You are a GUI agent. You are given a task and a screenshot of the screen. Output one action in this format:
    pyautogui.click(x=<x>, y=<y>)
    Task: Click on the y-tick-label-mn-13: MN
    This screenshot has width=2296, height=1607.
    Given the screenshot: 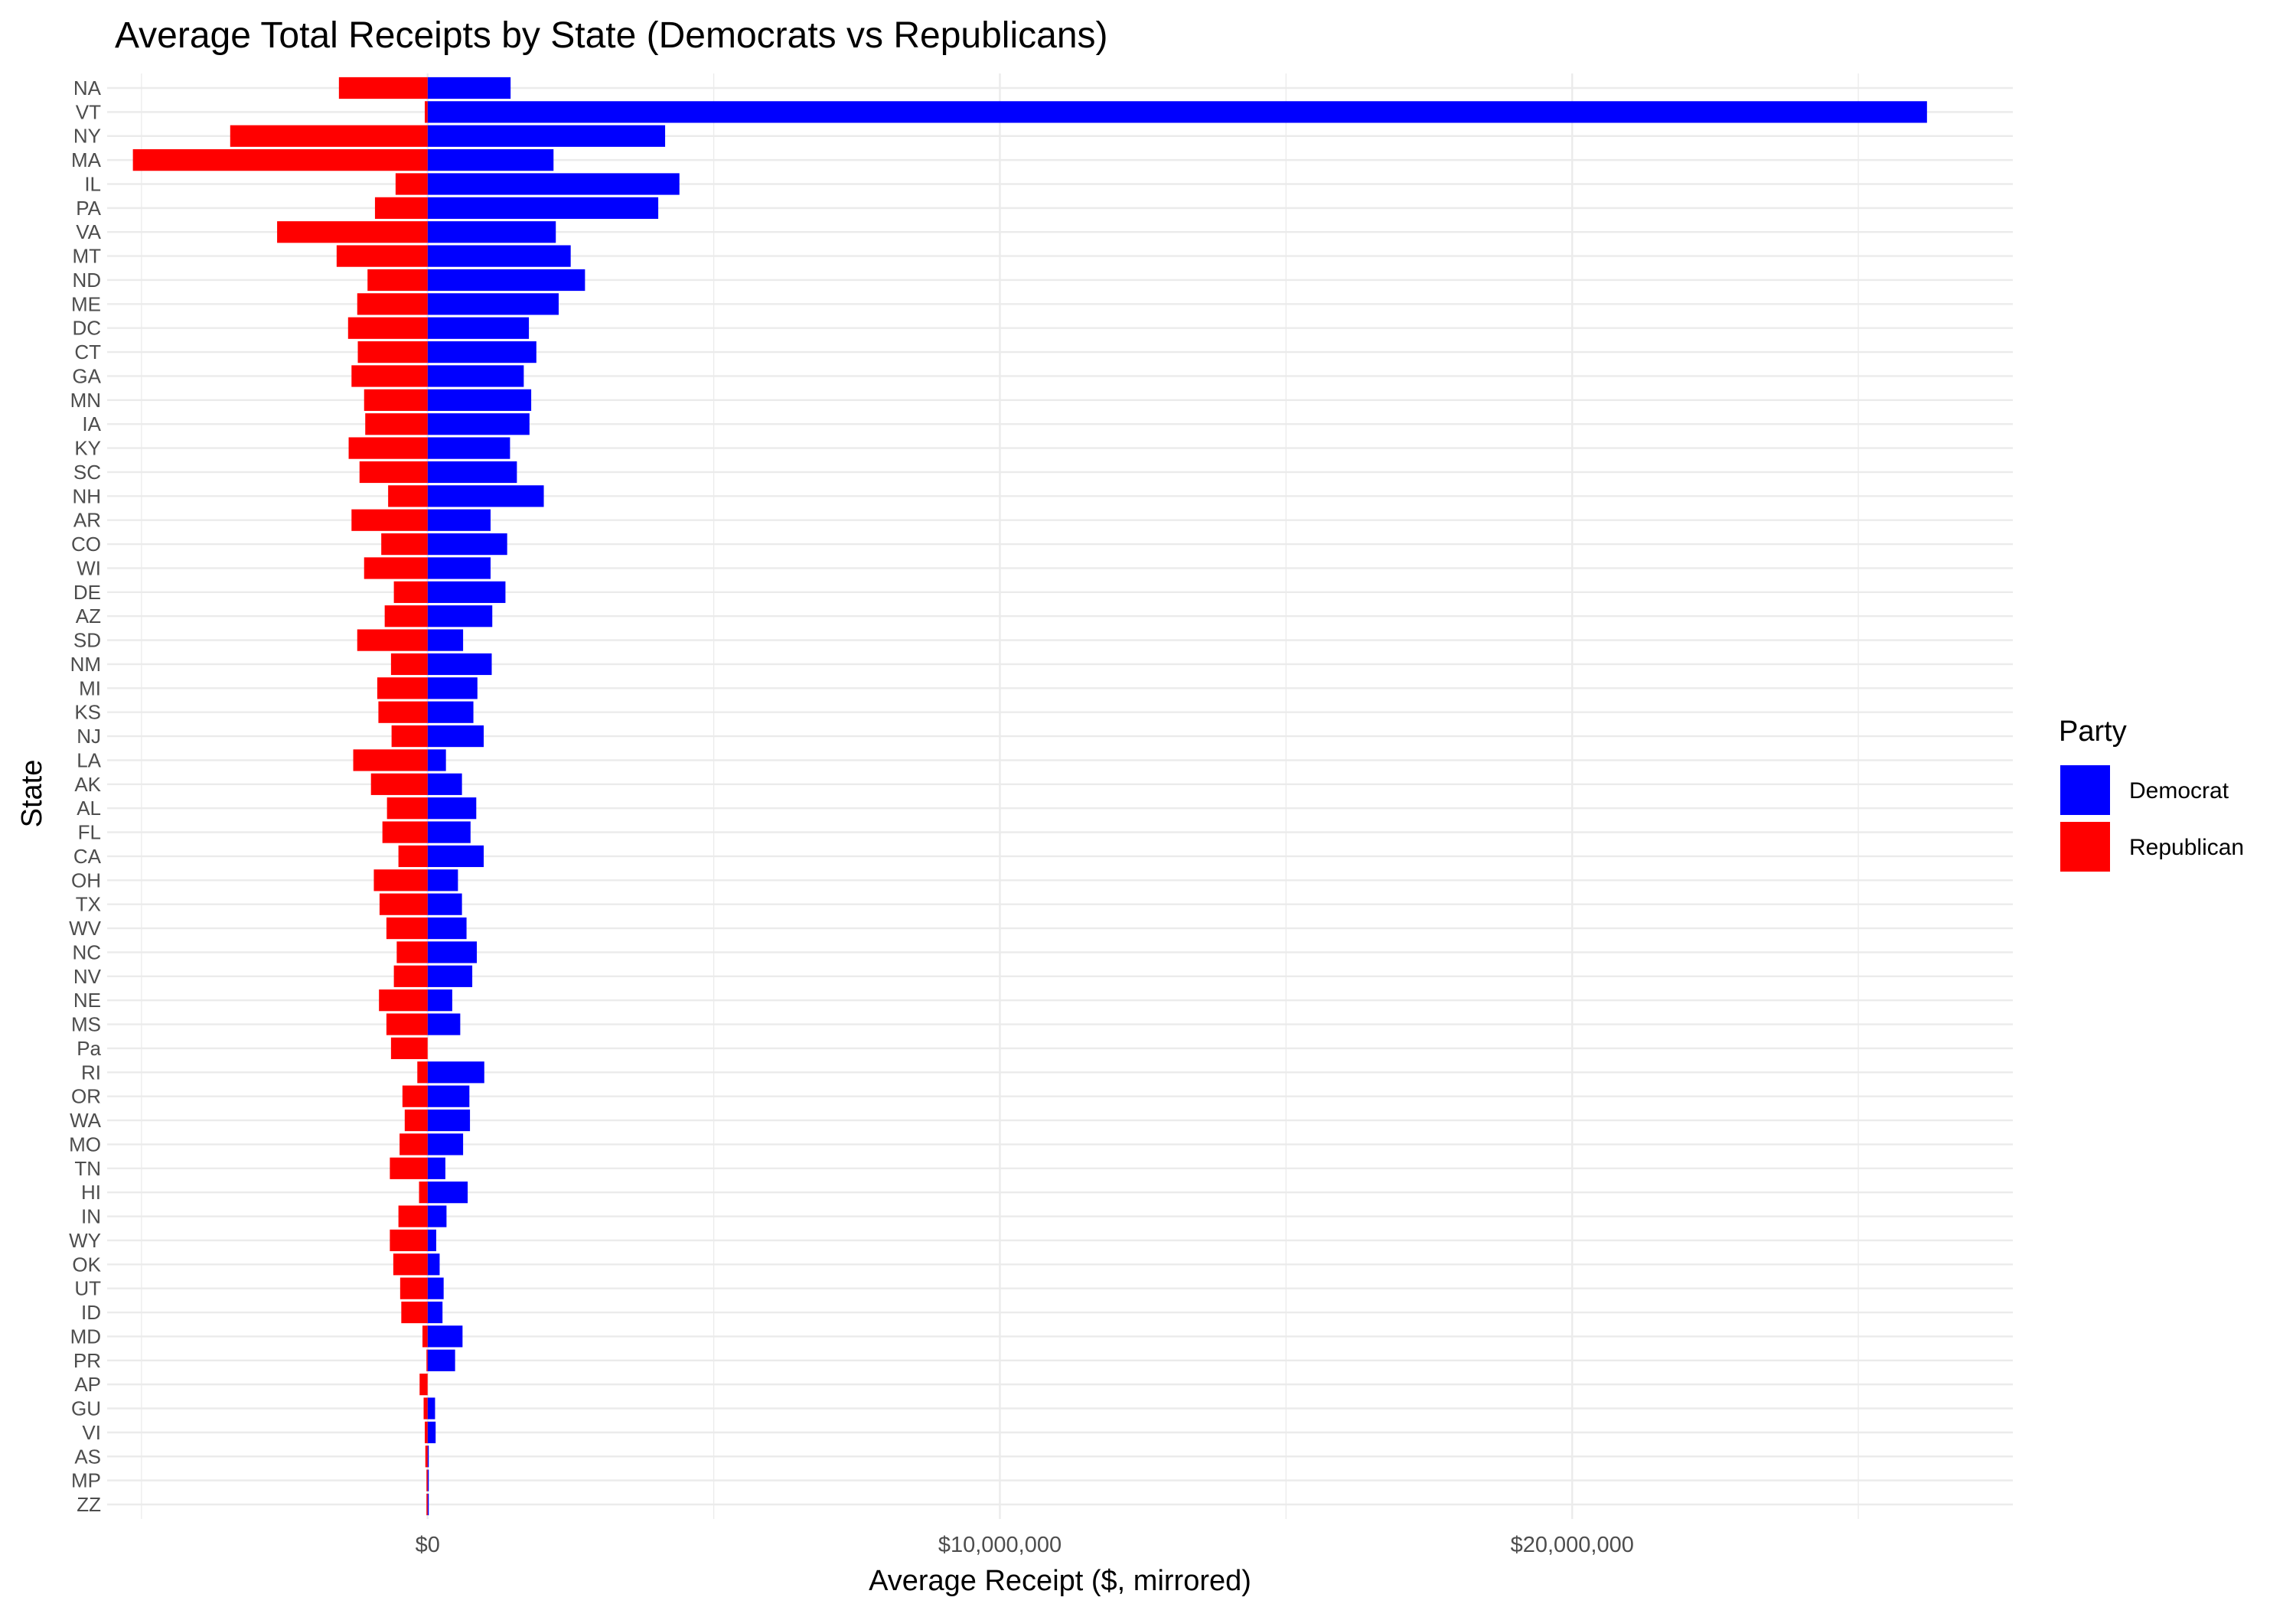 What is the action you would take?
    pyautogui.click(x=85, y=401)
    